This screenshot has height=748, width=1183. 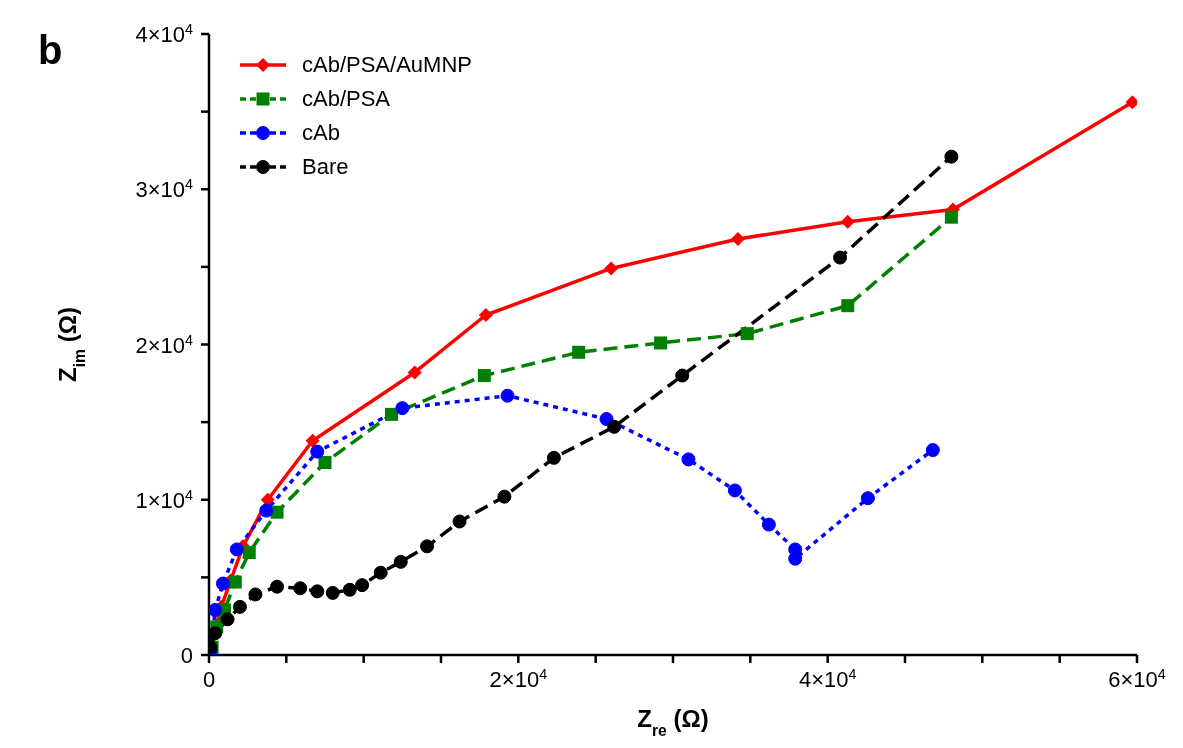 What do you see at coordinates (209, 679) in the screenshot?
I see `x-tick-label: 0` at bounding box center [209, 679].